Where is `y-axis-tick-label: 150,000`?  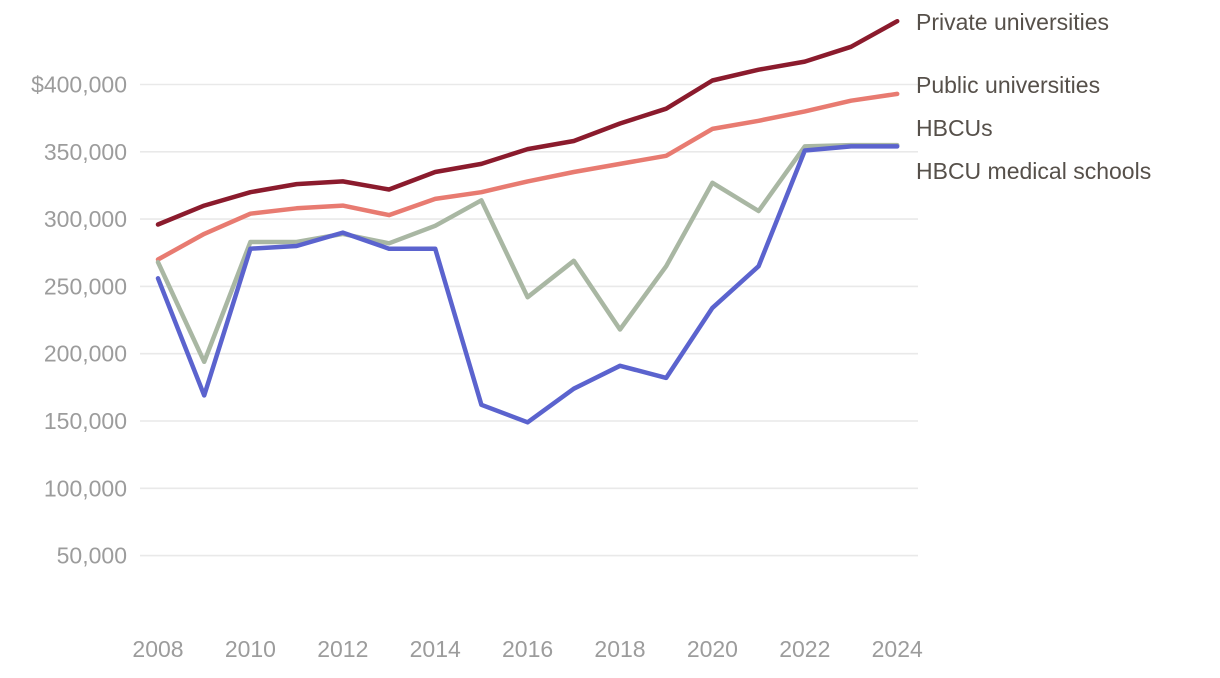 y-axis-tick-label: 150,000 is located at coordinates (85, 421).